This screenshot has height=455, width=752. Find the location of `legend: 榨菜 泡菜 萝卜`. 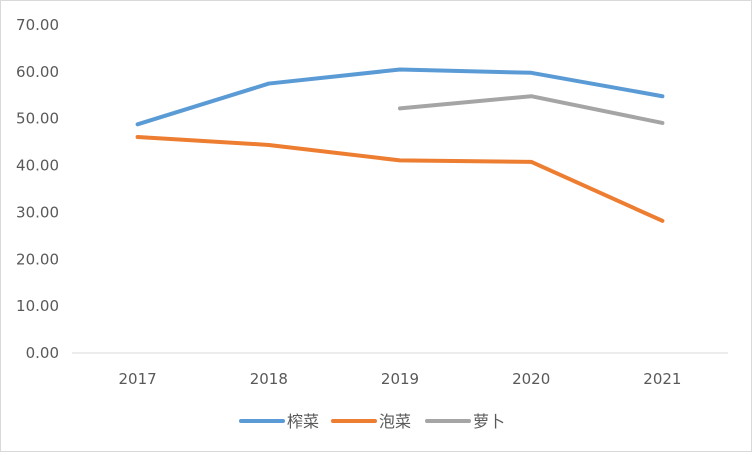

legend: 榨菜 泡菜 萝卜 is located at coordinates (372, 421).